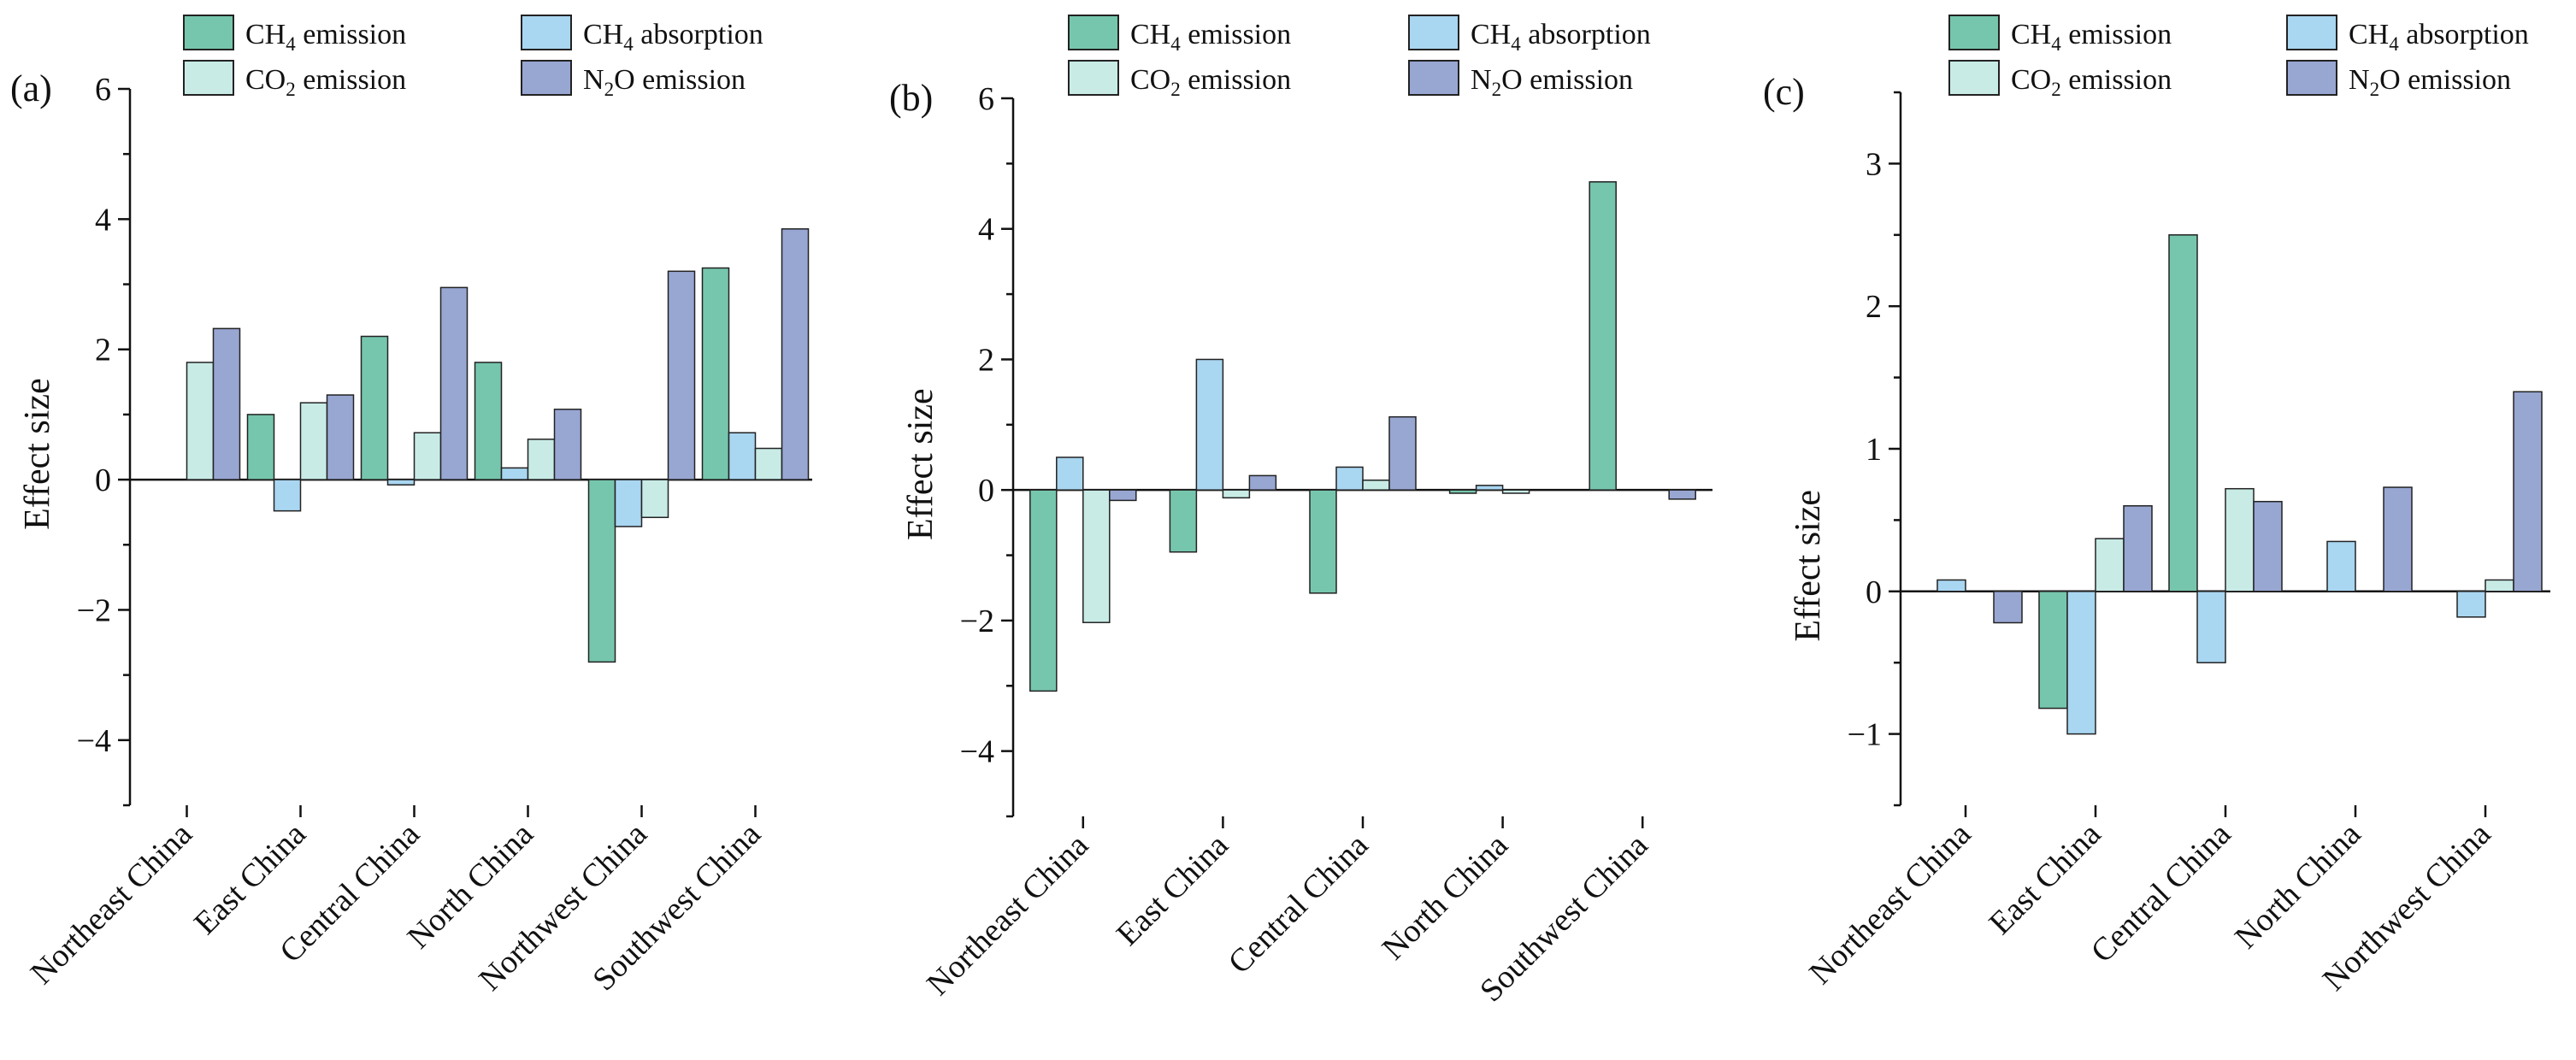 Image resolution: width=2576 pixels, height=1060 pixels. What do you see at coordinates (601, 571) in the screenshot?
I see `panel-a-bar-northwest-china-ch4_emission` at bounding box center [601, 571].